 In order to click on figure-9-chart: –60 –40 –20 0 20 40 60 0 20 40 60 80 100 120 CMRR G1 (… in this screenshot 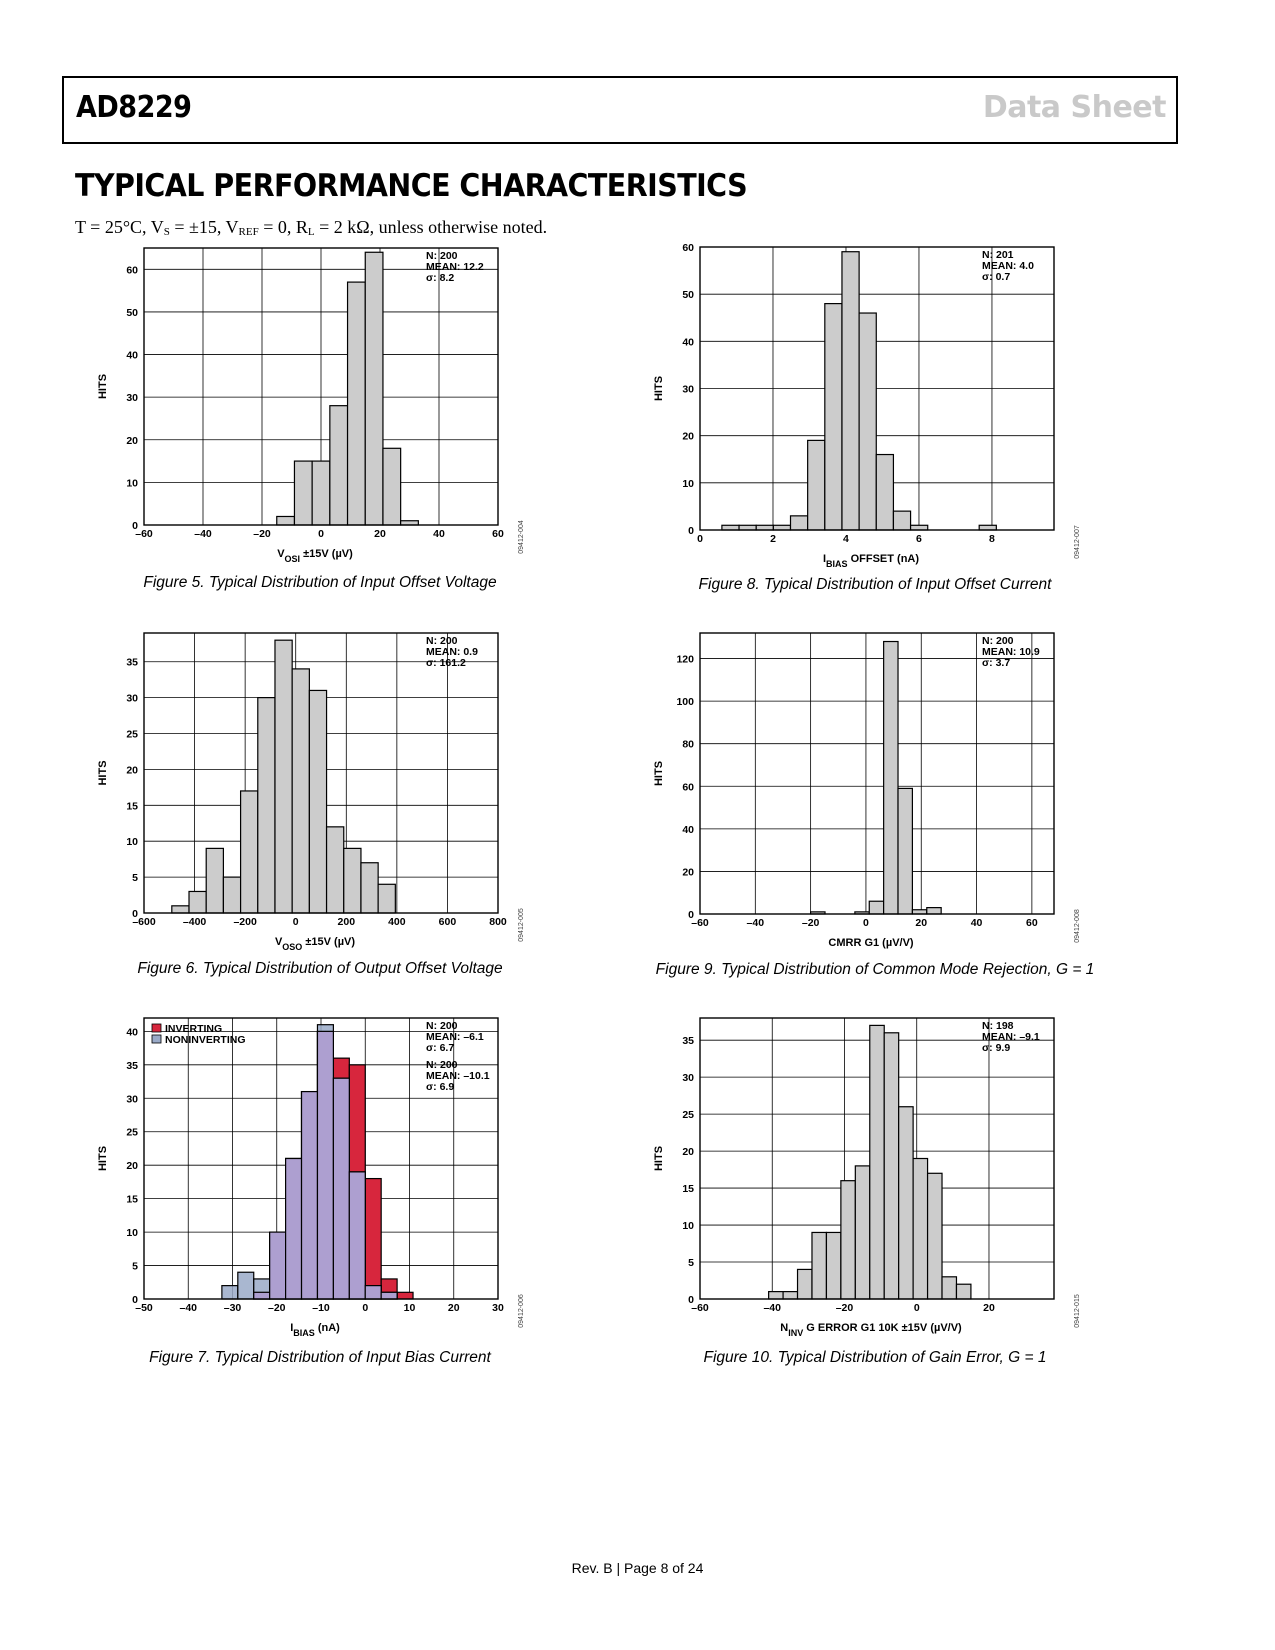, I will do `click(873, 797)`.